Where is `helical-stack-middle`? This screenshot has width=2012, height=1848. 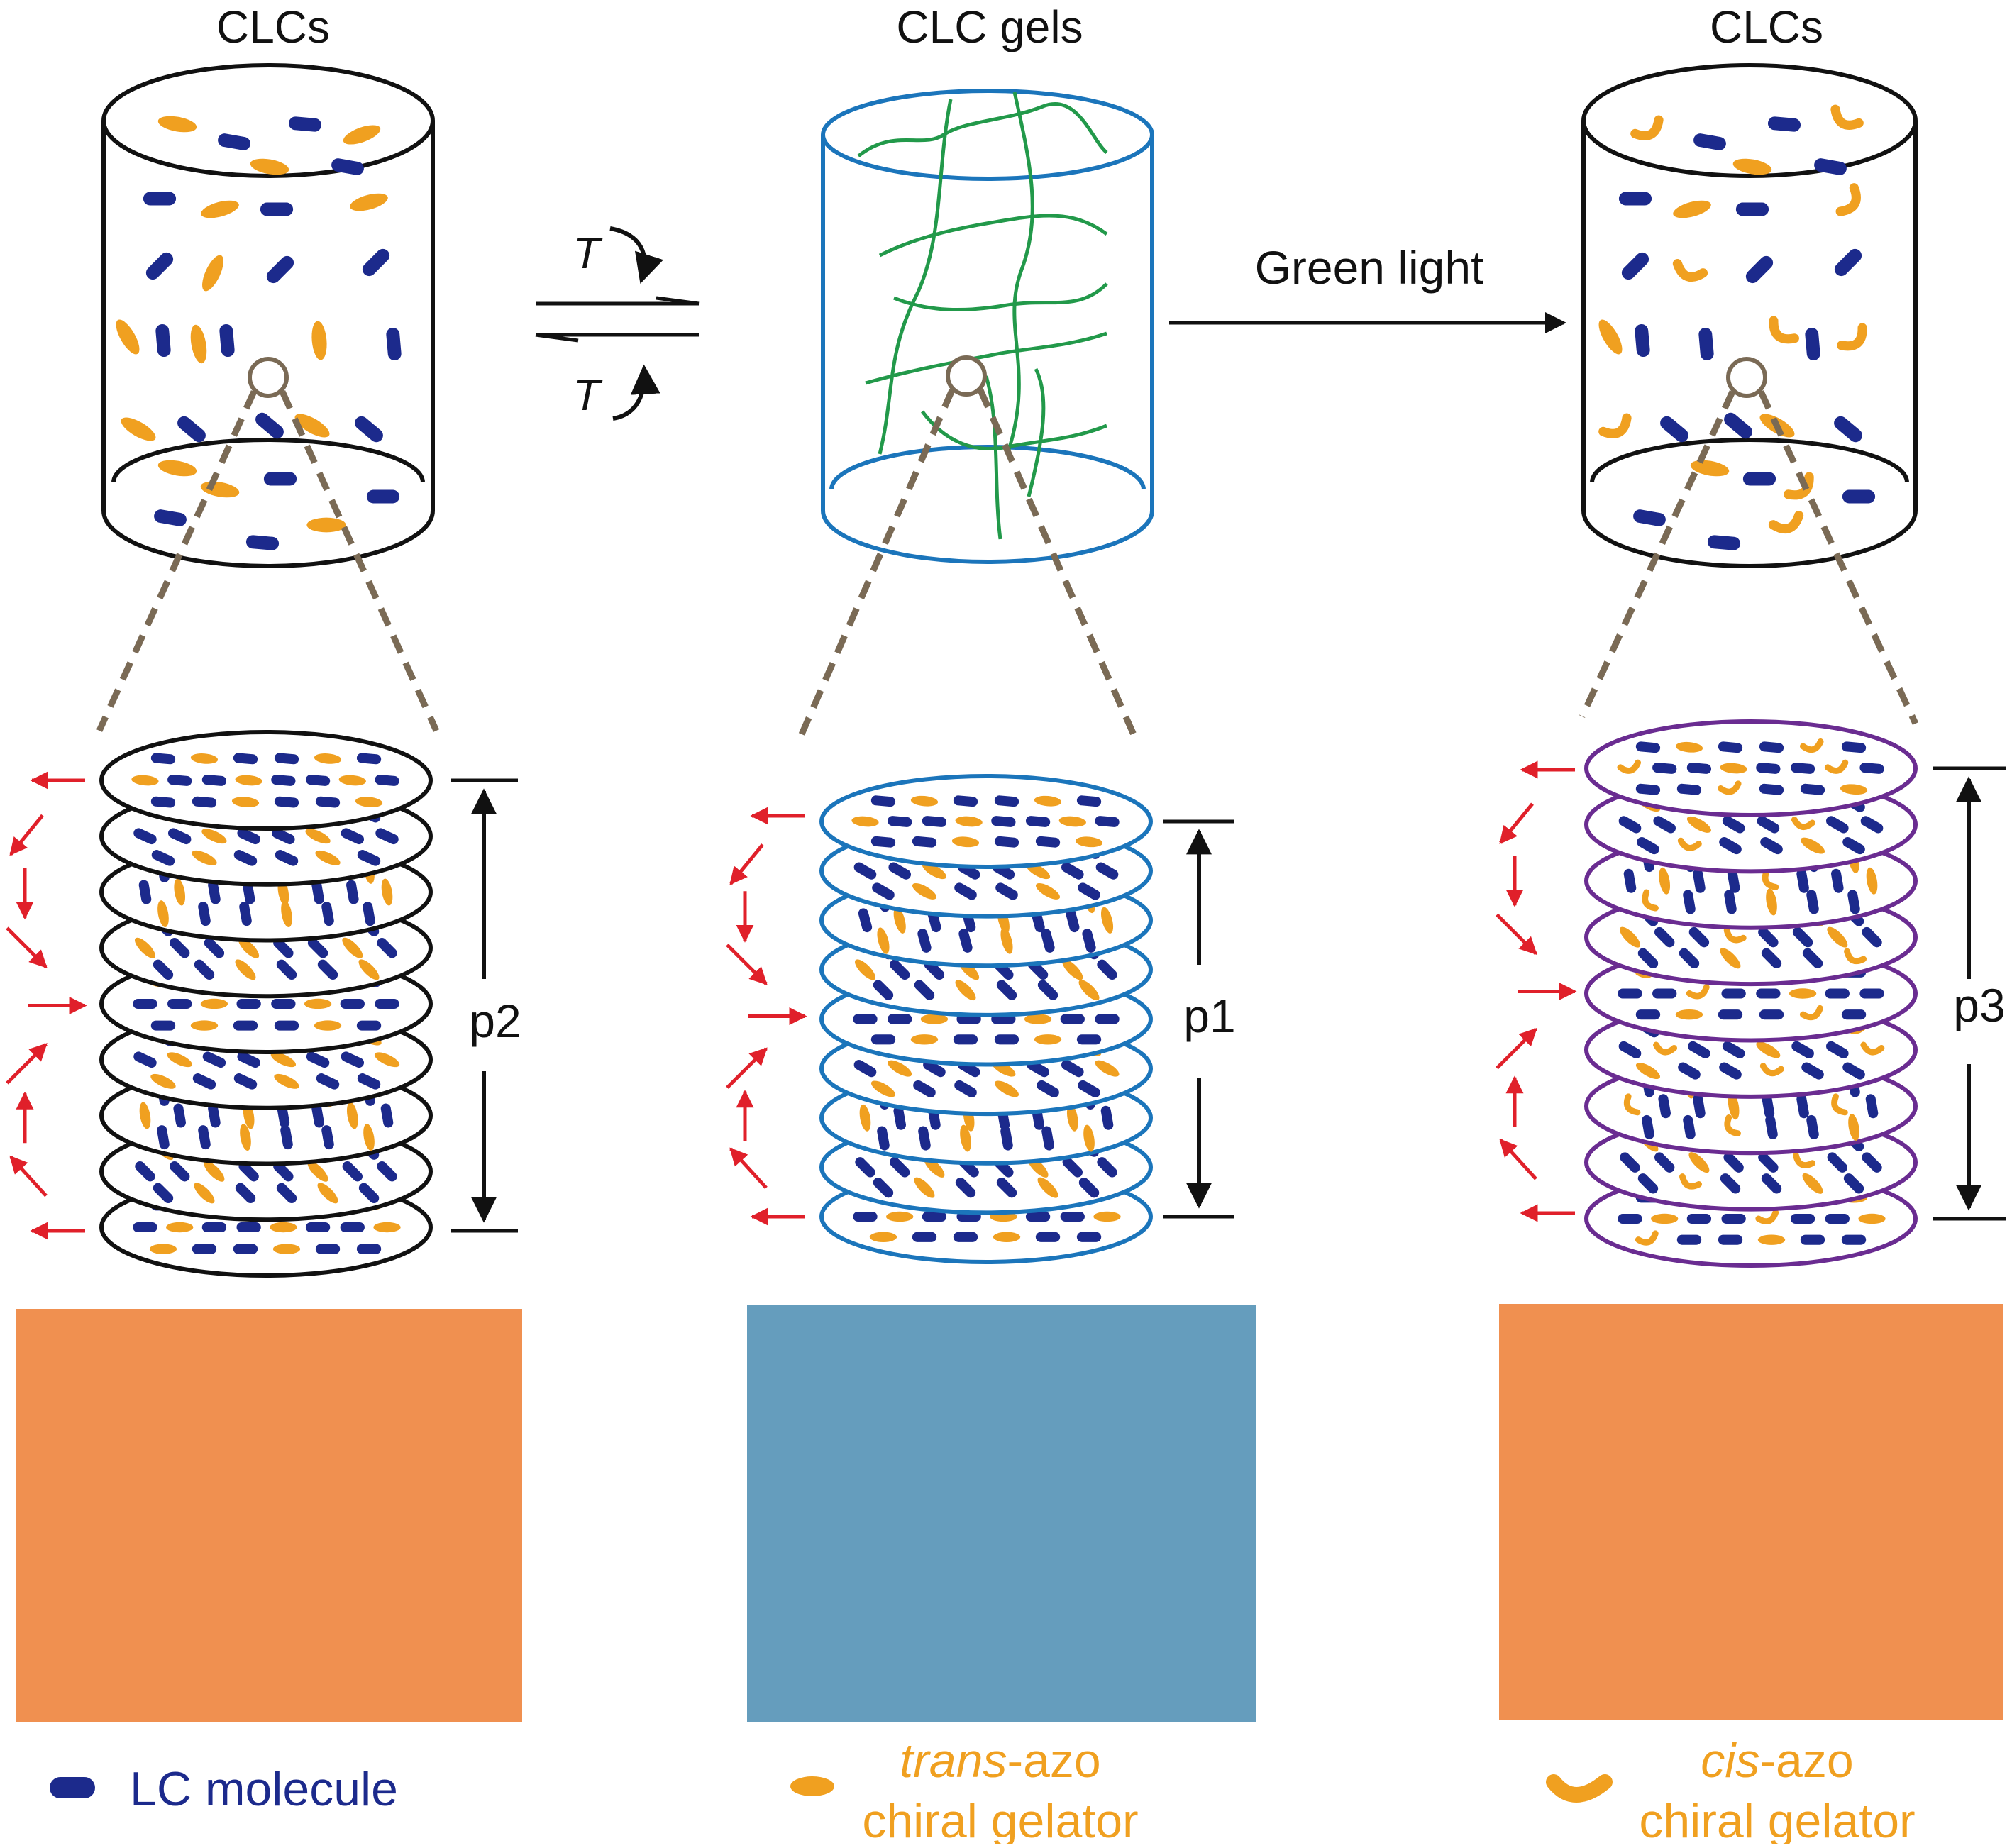 helical-stack-middle is located at coordinates (986, 1019).